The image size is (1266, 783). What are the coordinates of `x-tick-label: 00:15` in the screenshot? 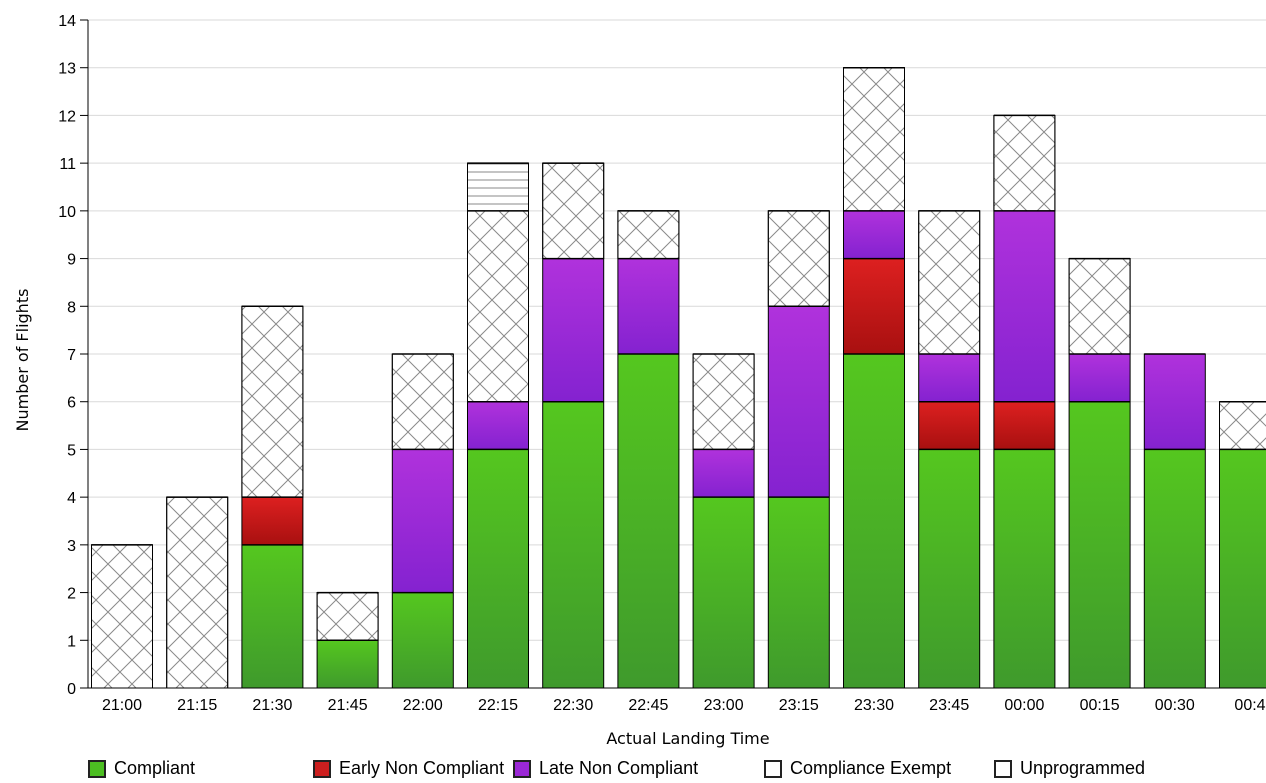 It's located at (1100, 705).